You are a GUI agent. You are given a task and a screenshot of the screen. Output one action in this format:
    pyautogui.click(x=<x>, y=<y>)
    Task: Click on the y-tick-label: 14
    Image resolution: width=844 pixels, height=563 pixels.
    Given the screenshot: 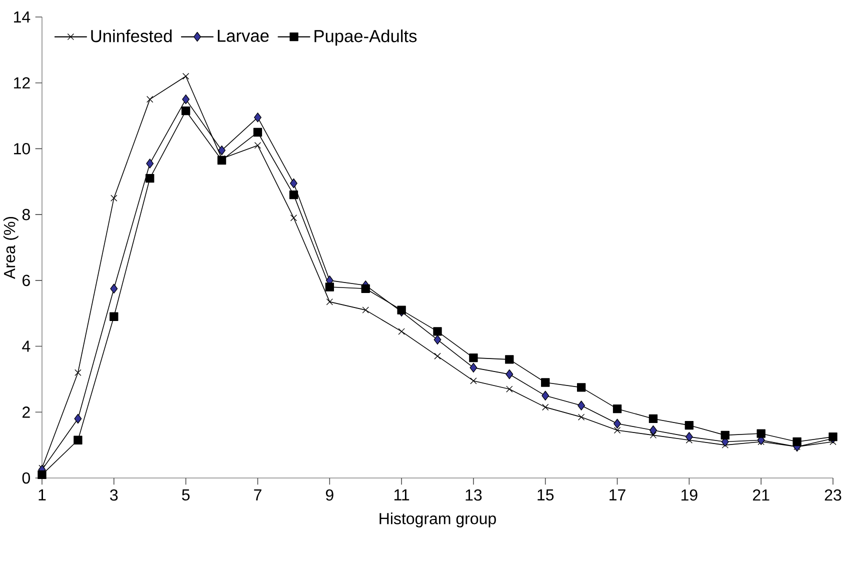 What is the action you would take?
    pyautogui.click(x=22, y=16)
    